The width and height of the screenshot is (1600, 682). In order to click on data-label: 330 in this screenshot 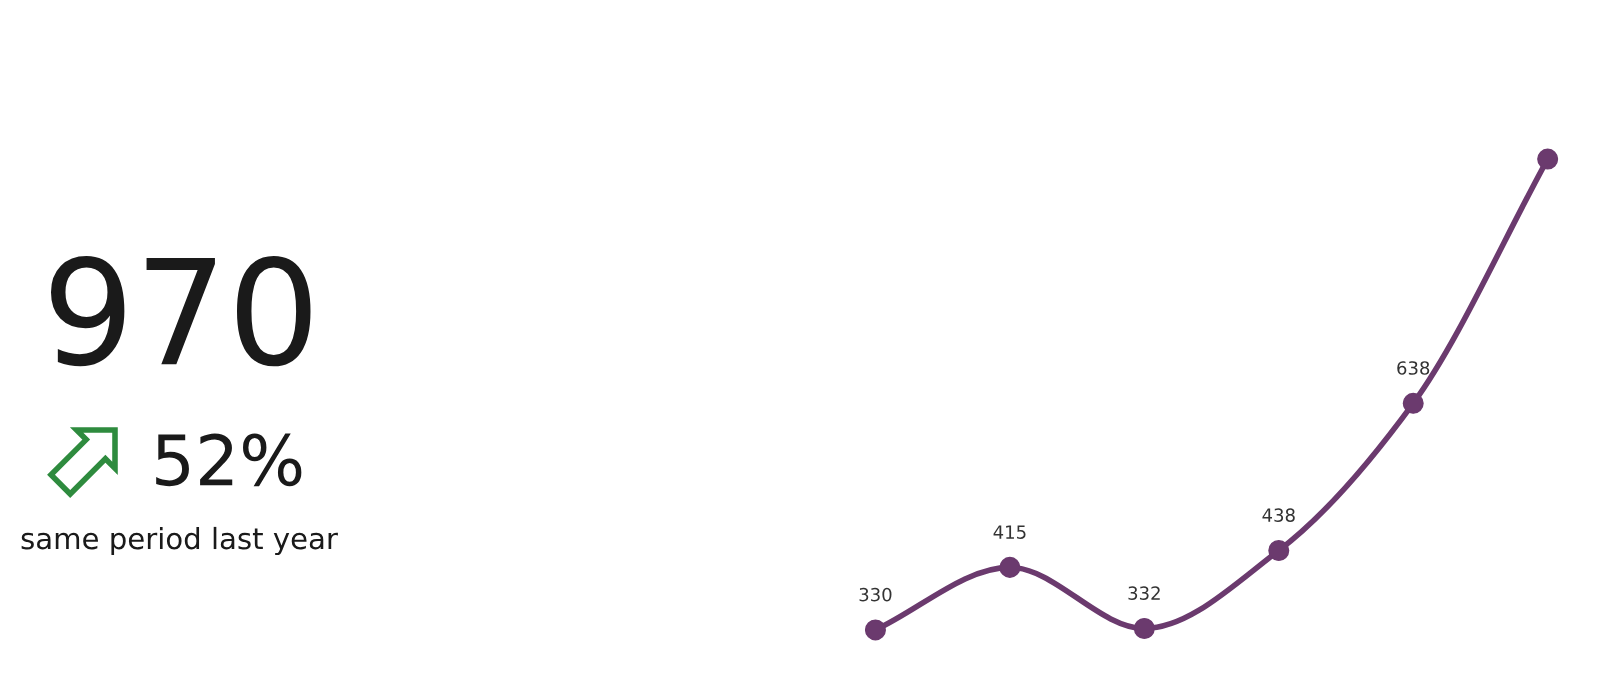, I will do `click(875, 594)`.